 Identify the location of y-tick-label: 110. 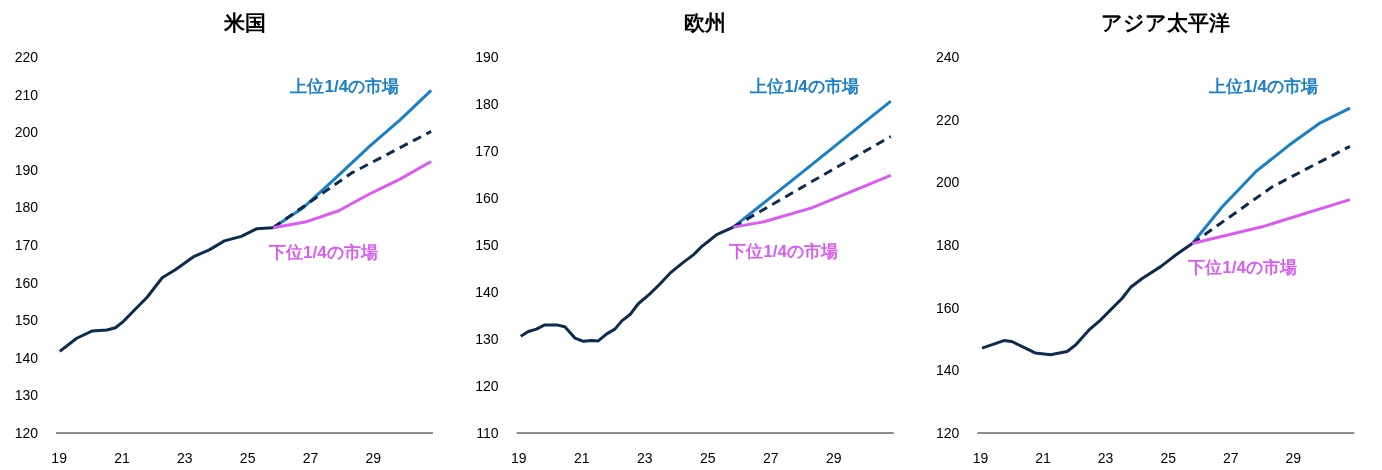
(487, 433).